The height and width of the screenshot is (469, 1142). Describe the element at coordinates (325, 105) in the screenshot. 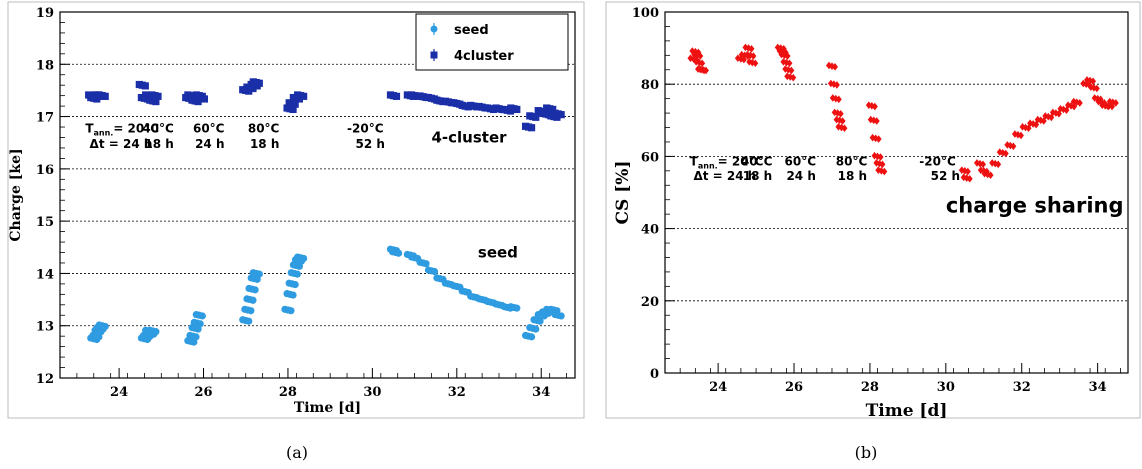

I see `series-4cluster` at that location.